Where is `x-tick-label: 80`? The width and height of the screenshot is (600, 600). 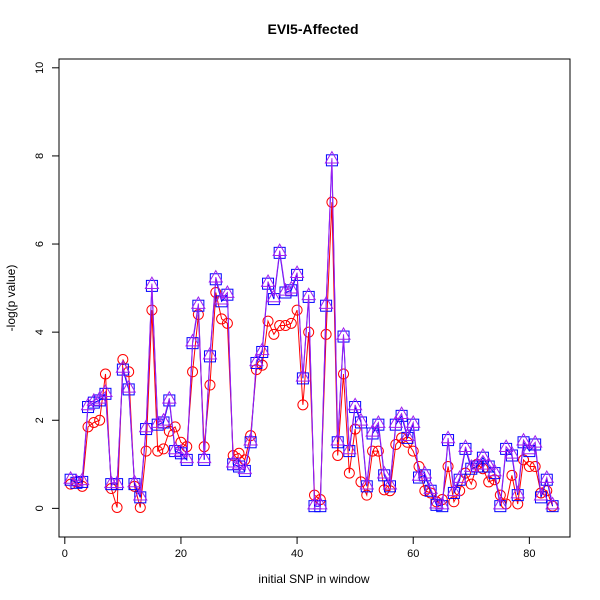 x-tick-label: 80 is located at coordinates (529, 554).